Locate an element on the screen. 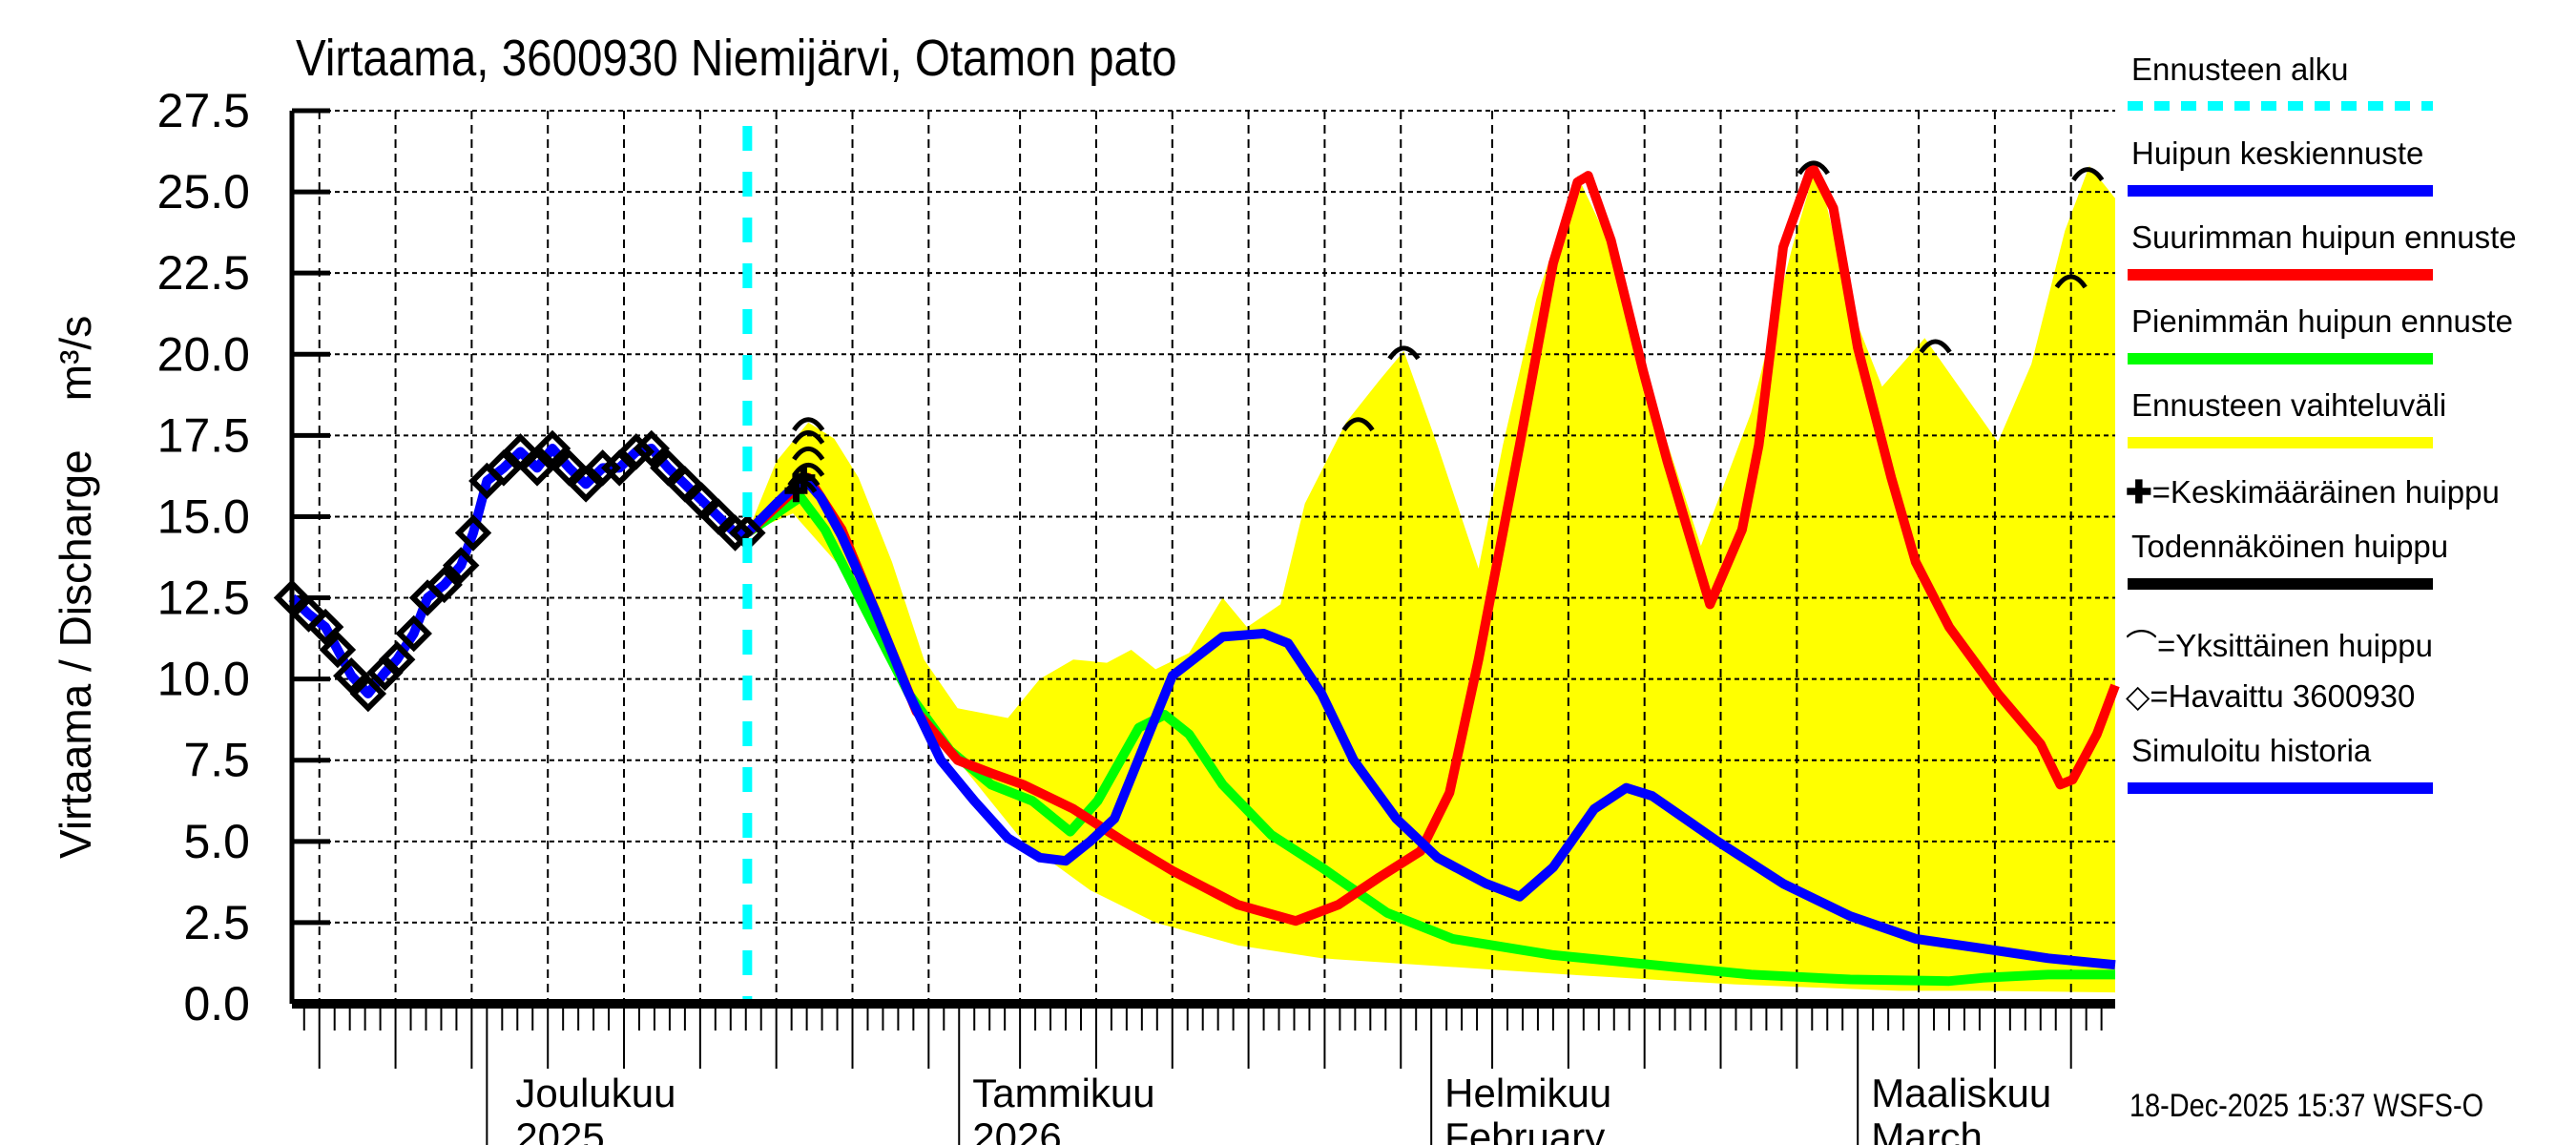 The width and height of the screenshot is (2576, 1145). plus-icon: ✚ is located at coordinates (2139, 492).